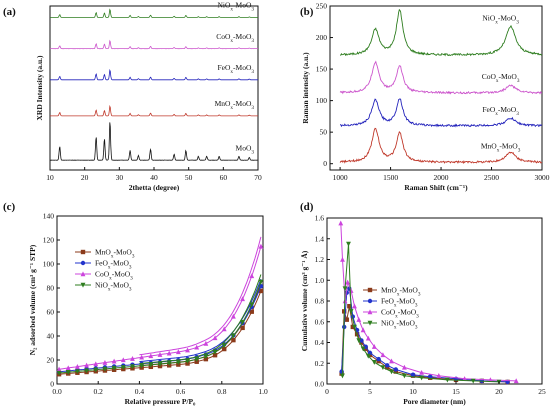 The width and height of the screenshot is (550, 416). What do you see at coordinates (258, 177) in the screenshot?
I see `panel-a-xtick-label: 70` at bounding box center [258, 177].